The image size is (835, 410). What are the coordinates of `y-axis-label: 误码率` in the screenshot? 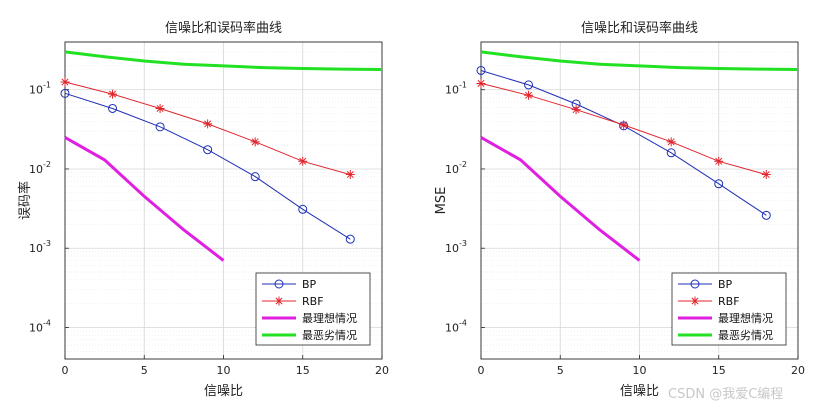 It's located at (25, 200).